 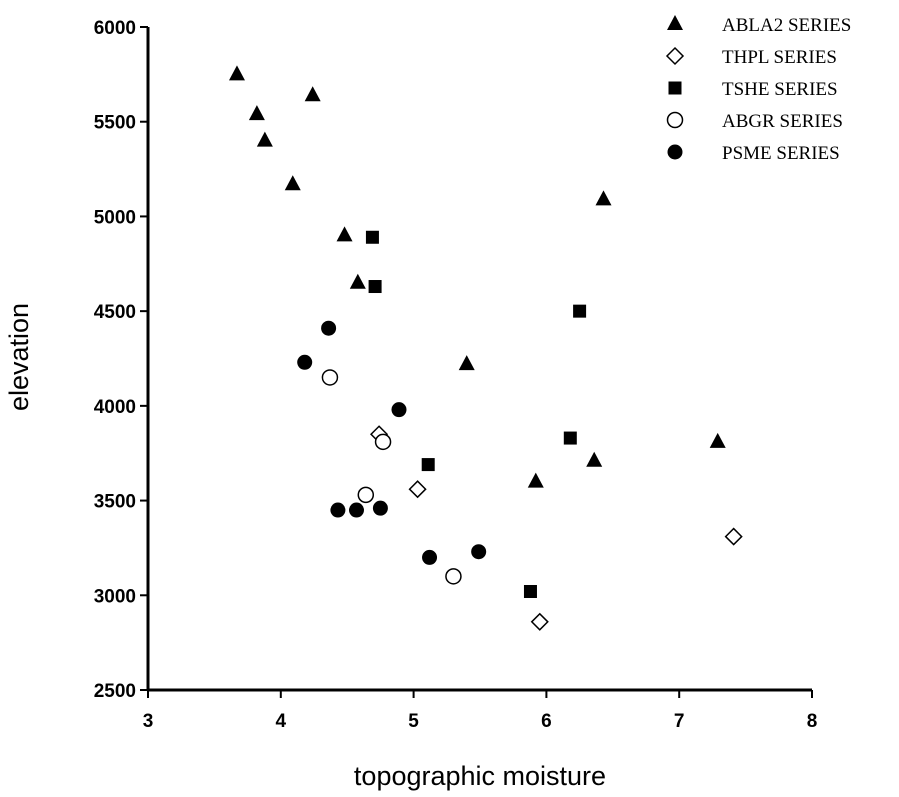 I want to click on legend-marker-tshe, so click(x=675, y=88).